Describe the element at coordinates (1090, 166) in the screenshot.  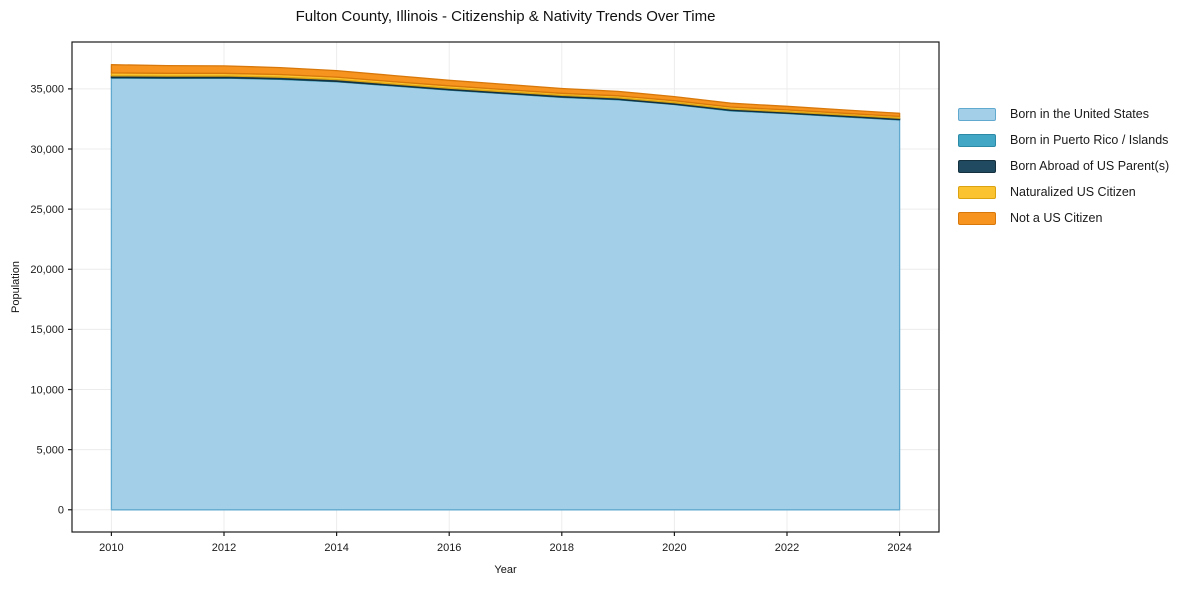
I see `legend-label: Born Abroad of US Parent(s)` at that location.